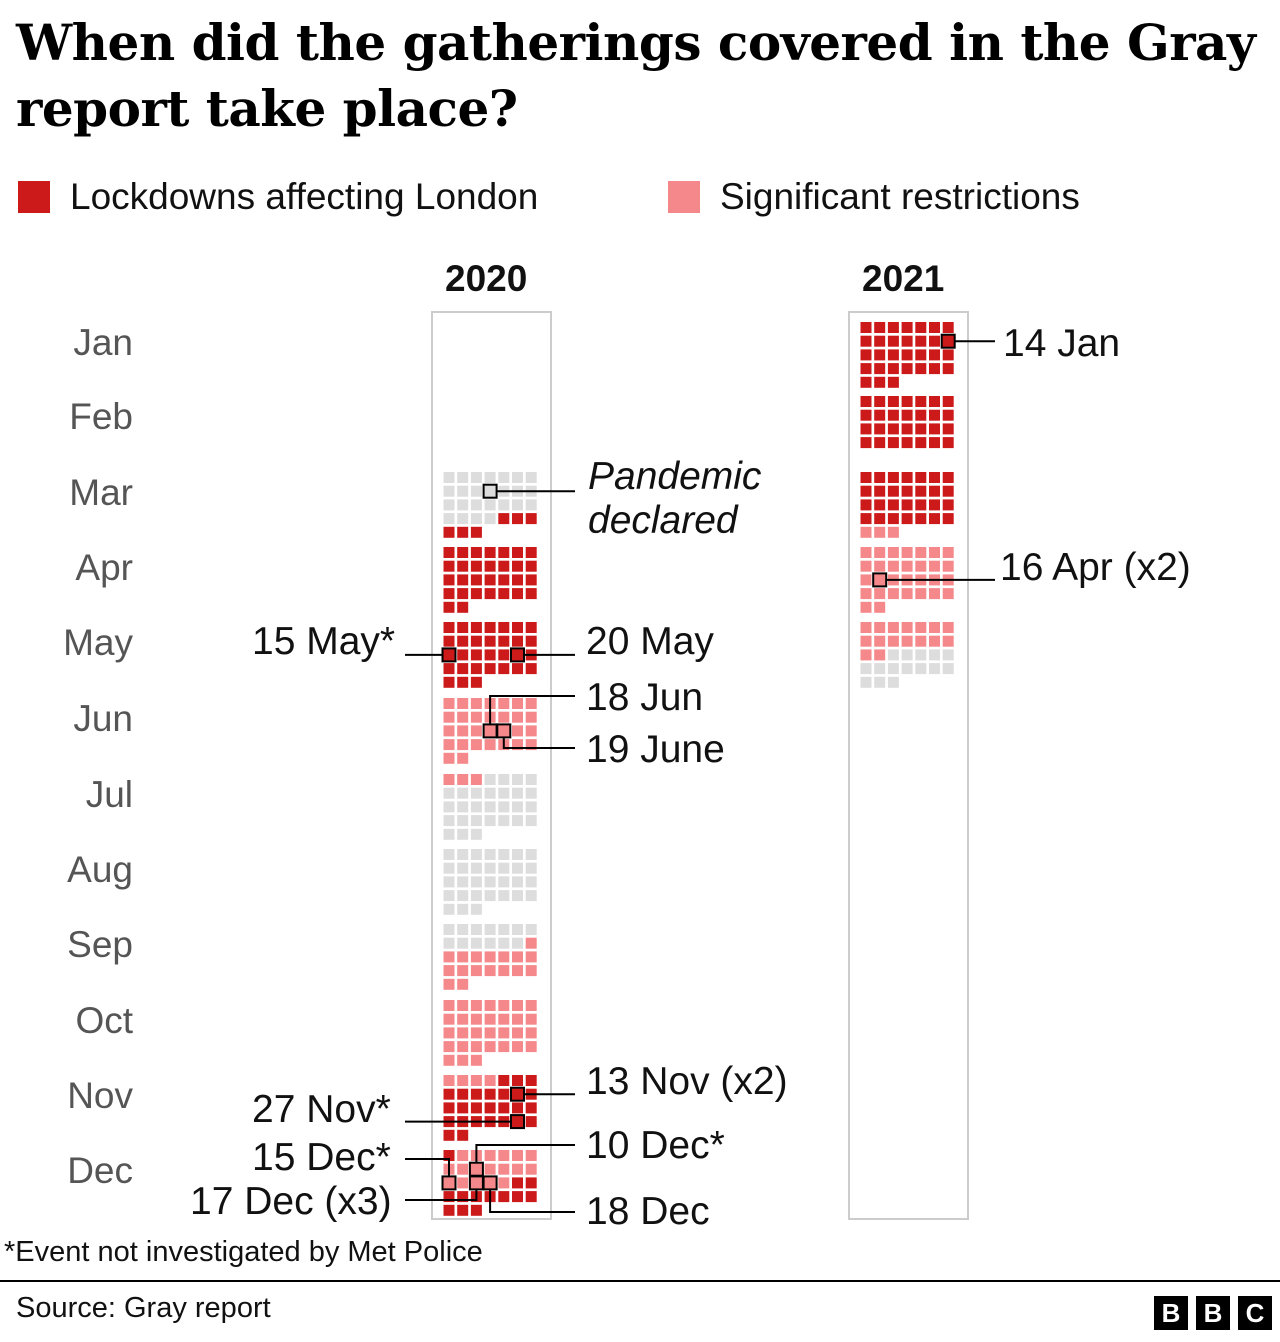  What do you see at coordinates (650, 641) in the screenshot?
I see `annotation-label-2020-05-20: 20 May` at bounding box center [650, 641].